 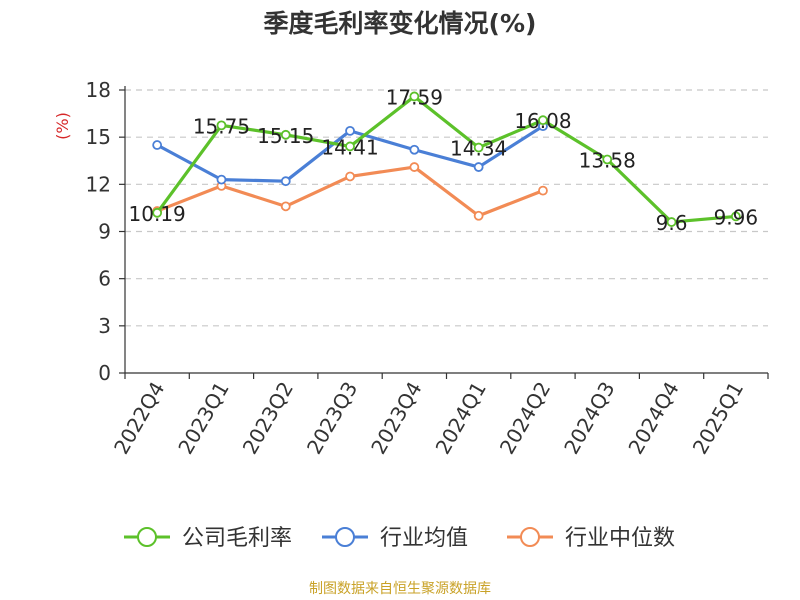 What do you see at coordinates (332, 418) in the screenshot?
I see `x-tick-label-2023Q3: 2023Q3` at bounding box center [332, 418].